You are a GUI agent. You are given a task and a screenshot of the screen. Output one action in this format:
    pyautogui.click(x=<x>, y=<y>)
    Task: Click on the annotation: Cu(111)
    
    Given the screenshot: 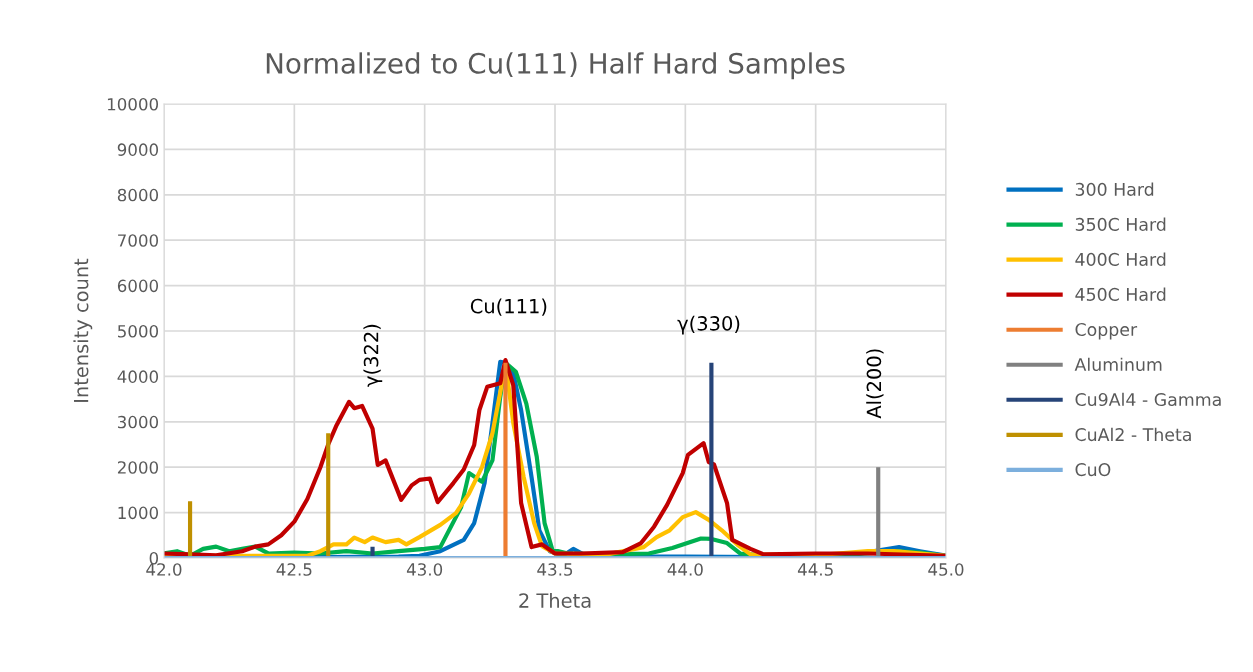 What is the action you would take?
    pyautogui.click(x=508, y=307)
    